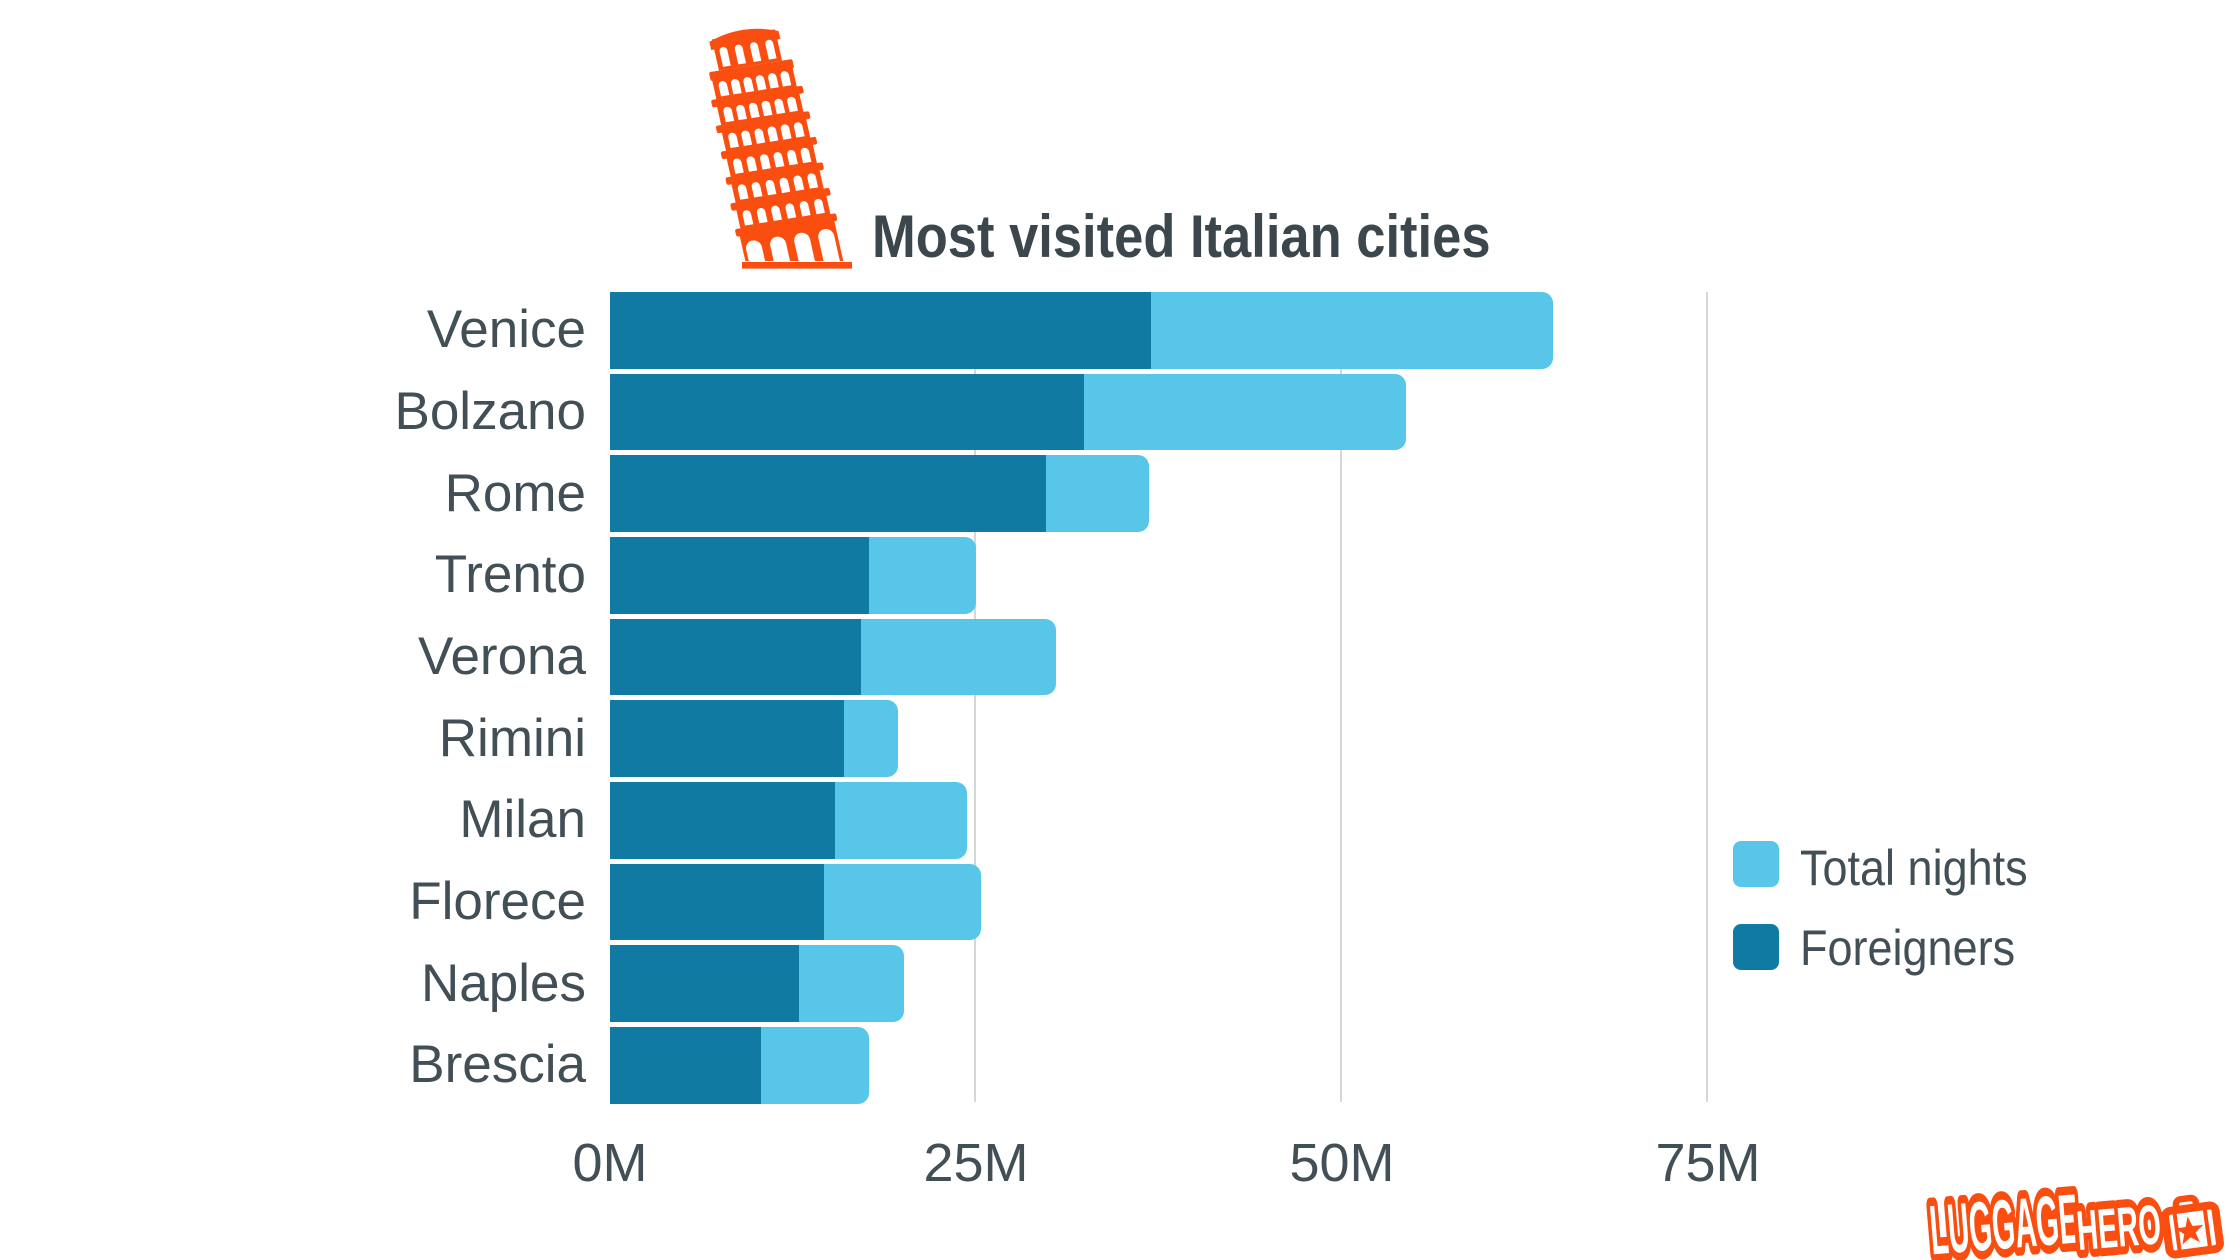  I want to click on svg-text: HERO, so click(2119, 1227).